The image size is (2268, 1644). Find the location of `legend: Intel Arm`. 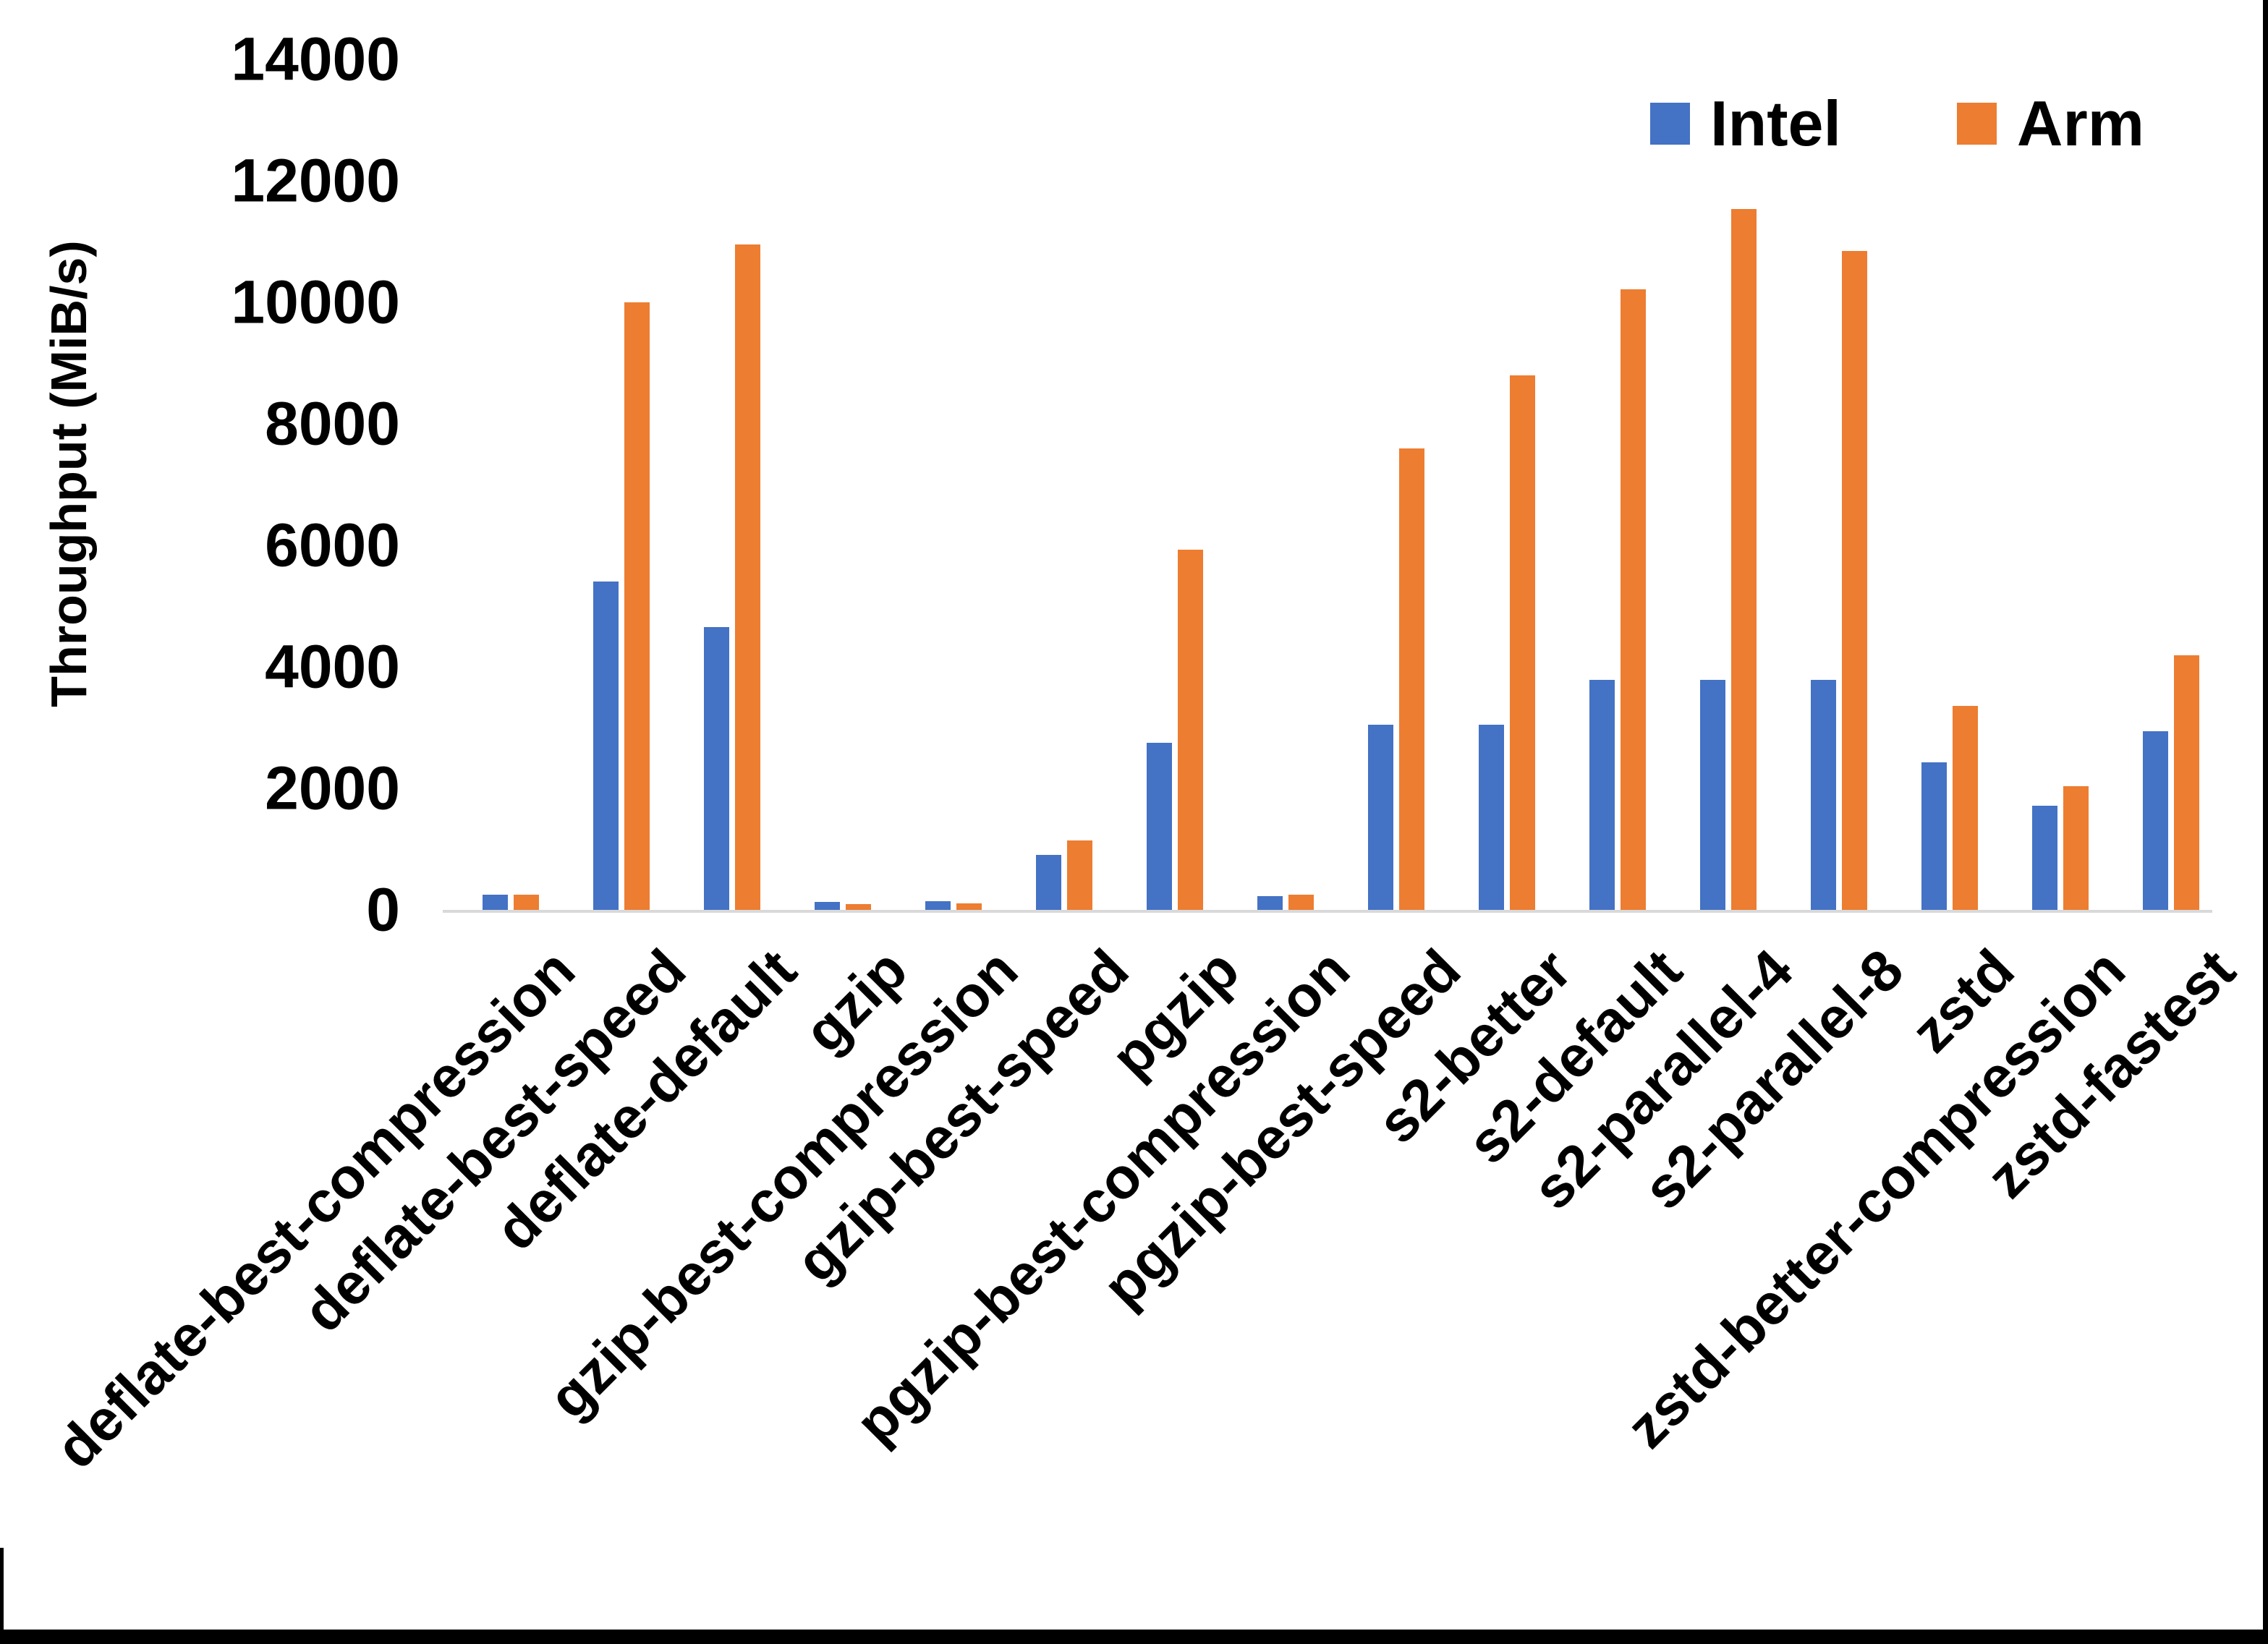

legend: Intel Arm is located at coordinates (1897, 124).